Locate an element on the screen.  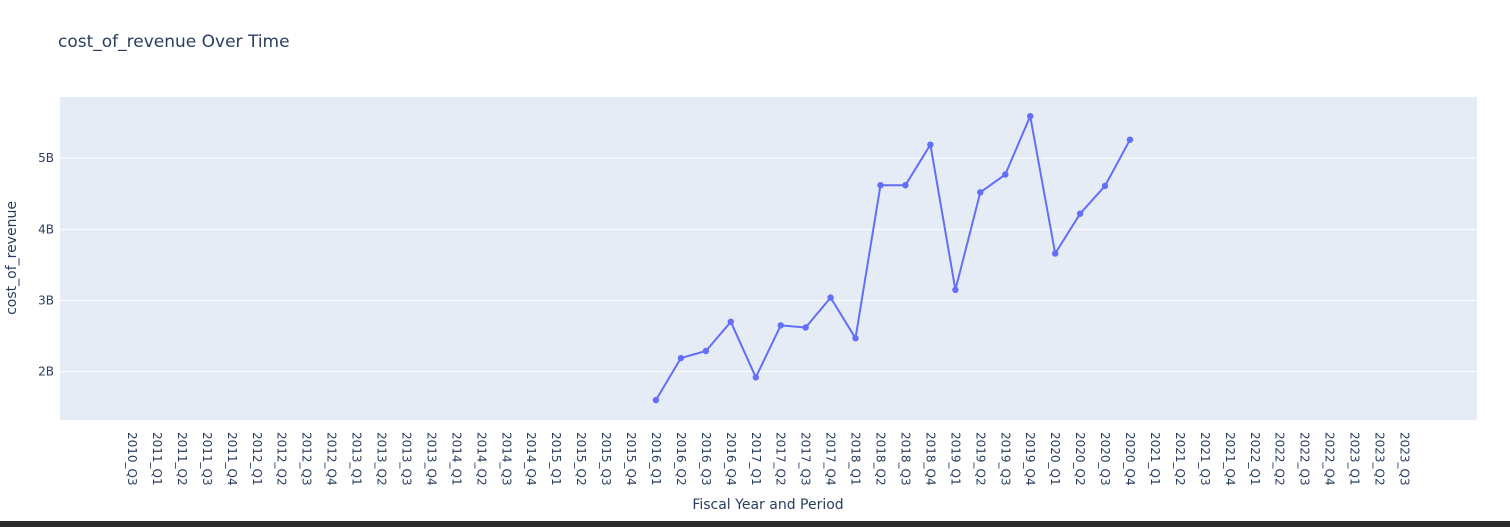
x-tick-label: 2023_Q3 is located at coordinates (1404, 459).